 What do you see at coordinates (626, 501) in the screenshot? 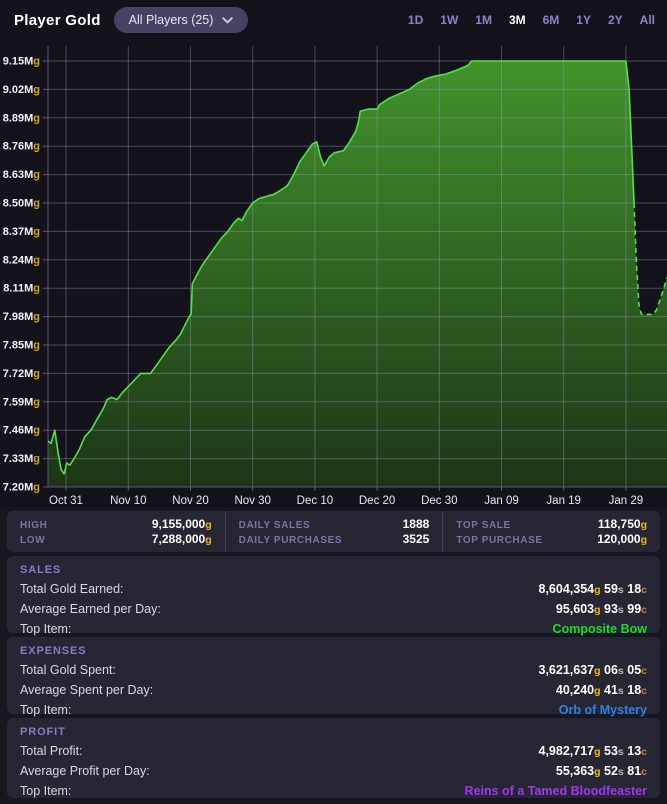
I see `svg-text: Jan 29` at bounding box center [626, 501].